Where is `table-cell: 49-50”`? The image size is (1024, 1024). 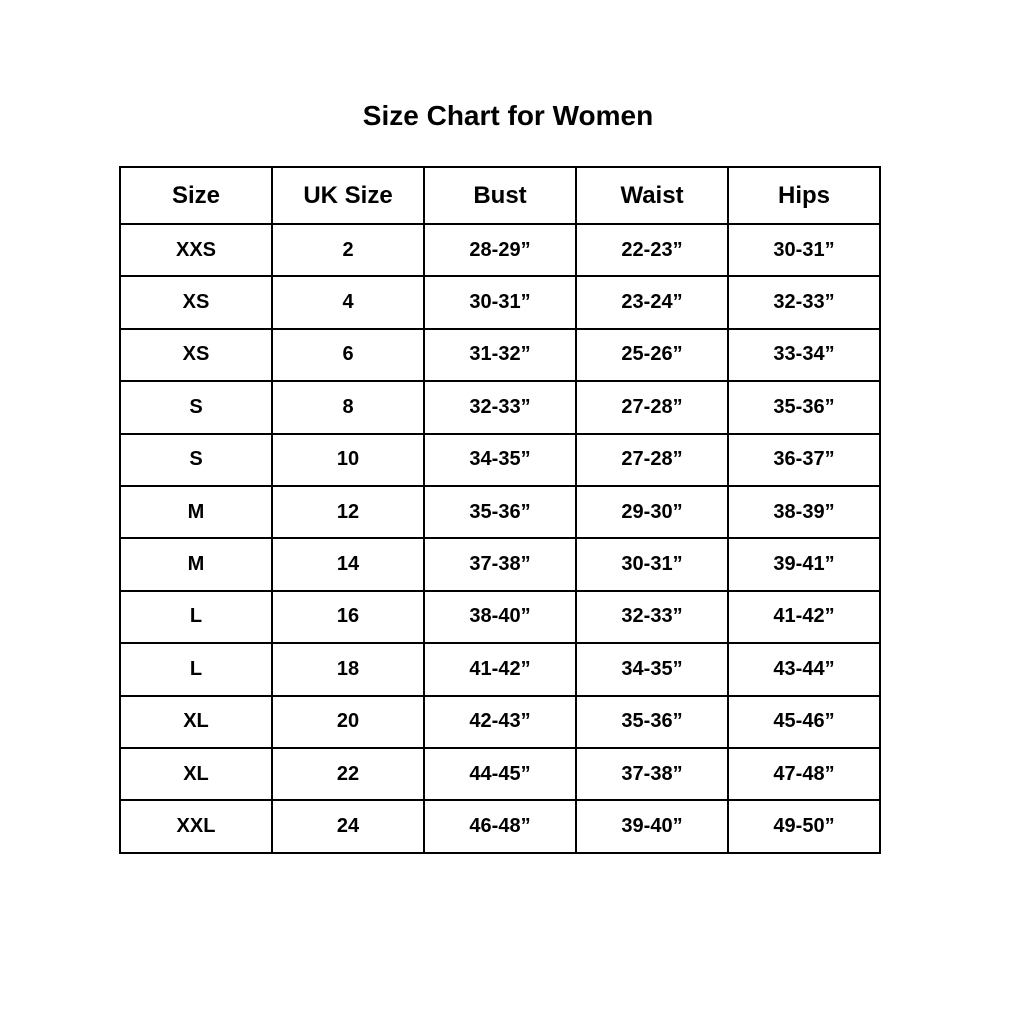 table-cell: 49-50” is located at coordinates (804, 826).